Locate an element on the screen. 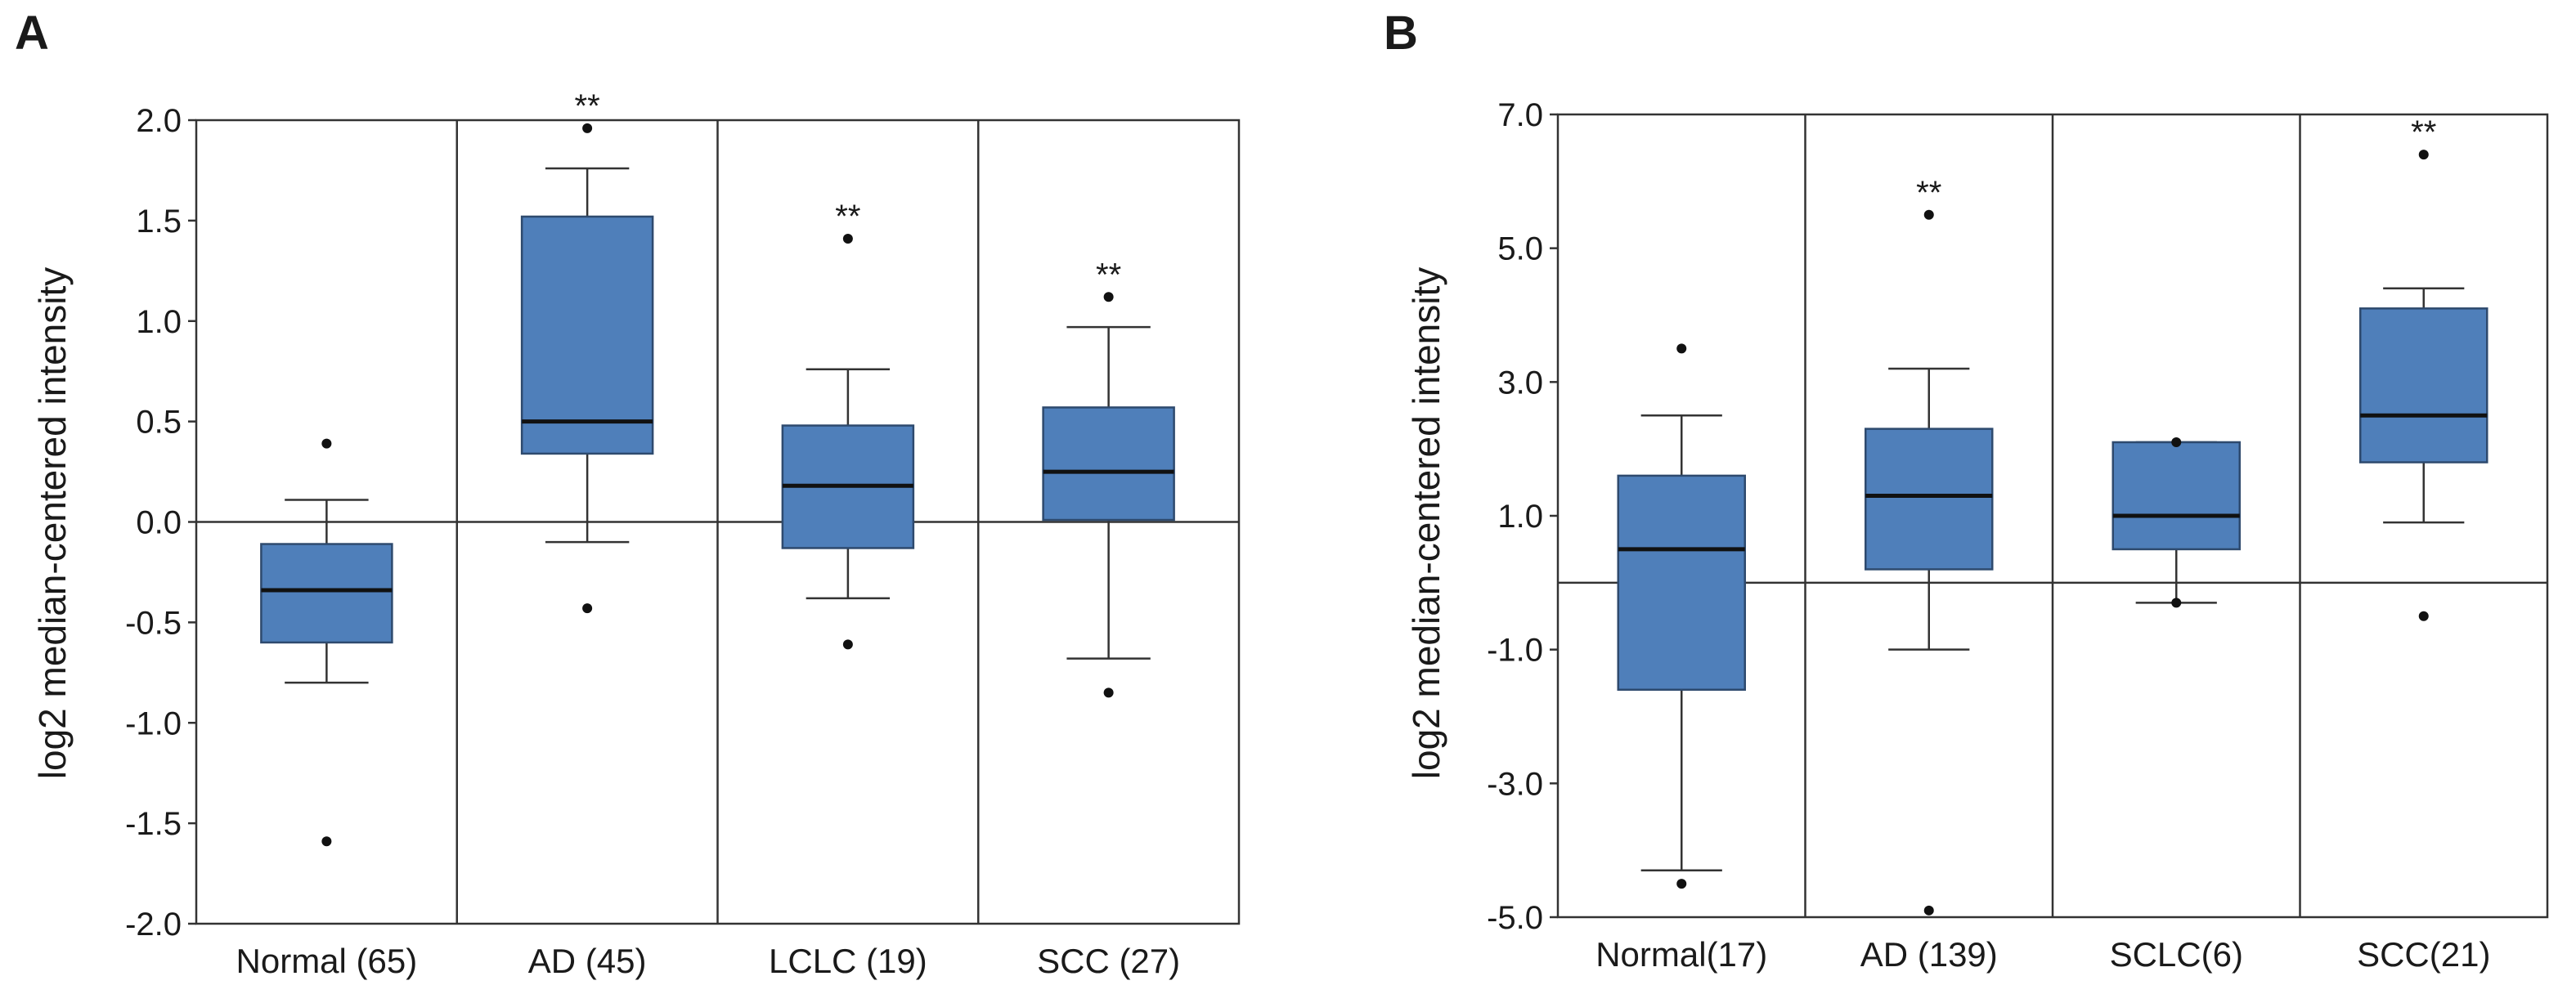 The image size is (2576, 1003). panel-a-category-label: SCC (27) is located at coordinates (1108, 961).